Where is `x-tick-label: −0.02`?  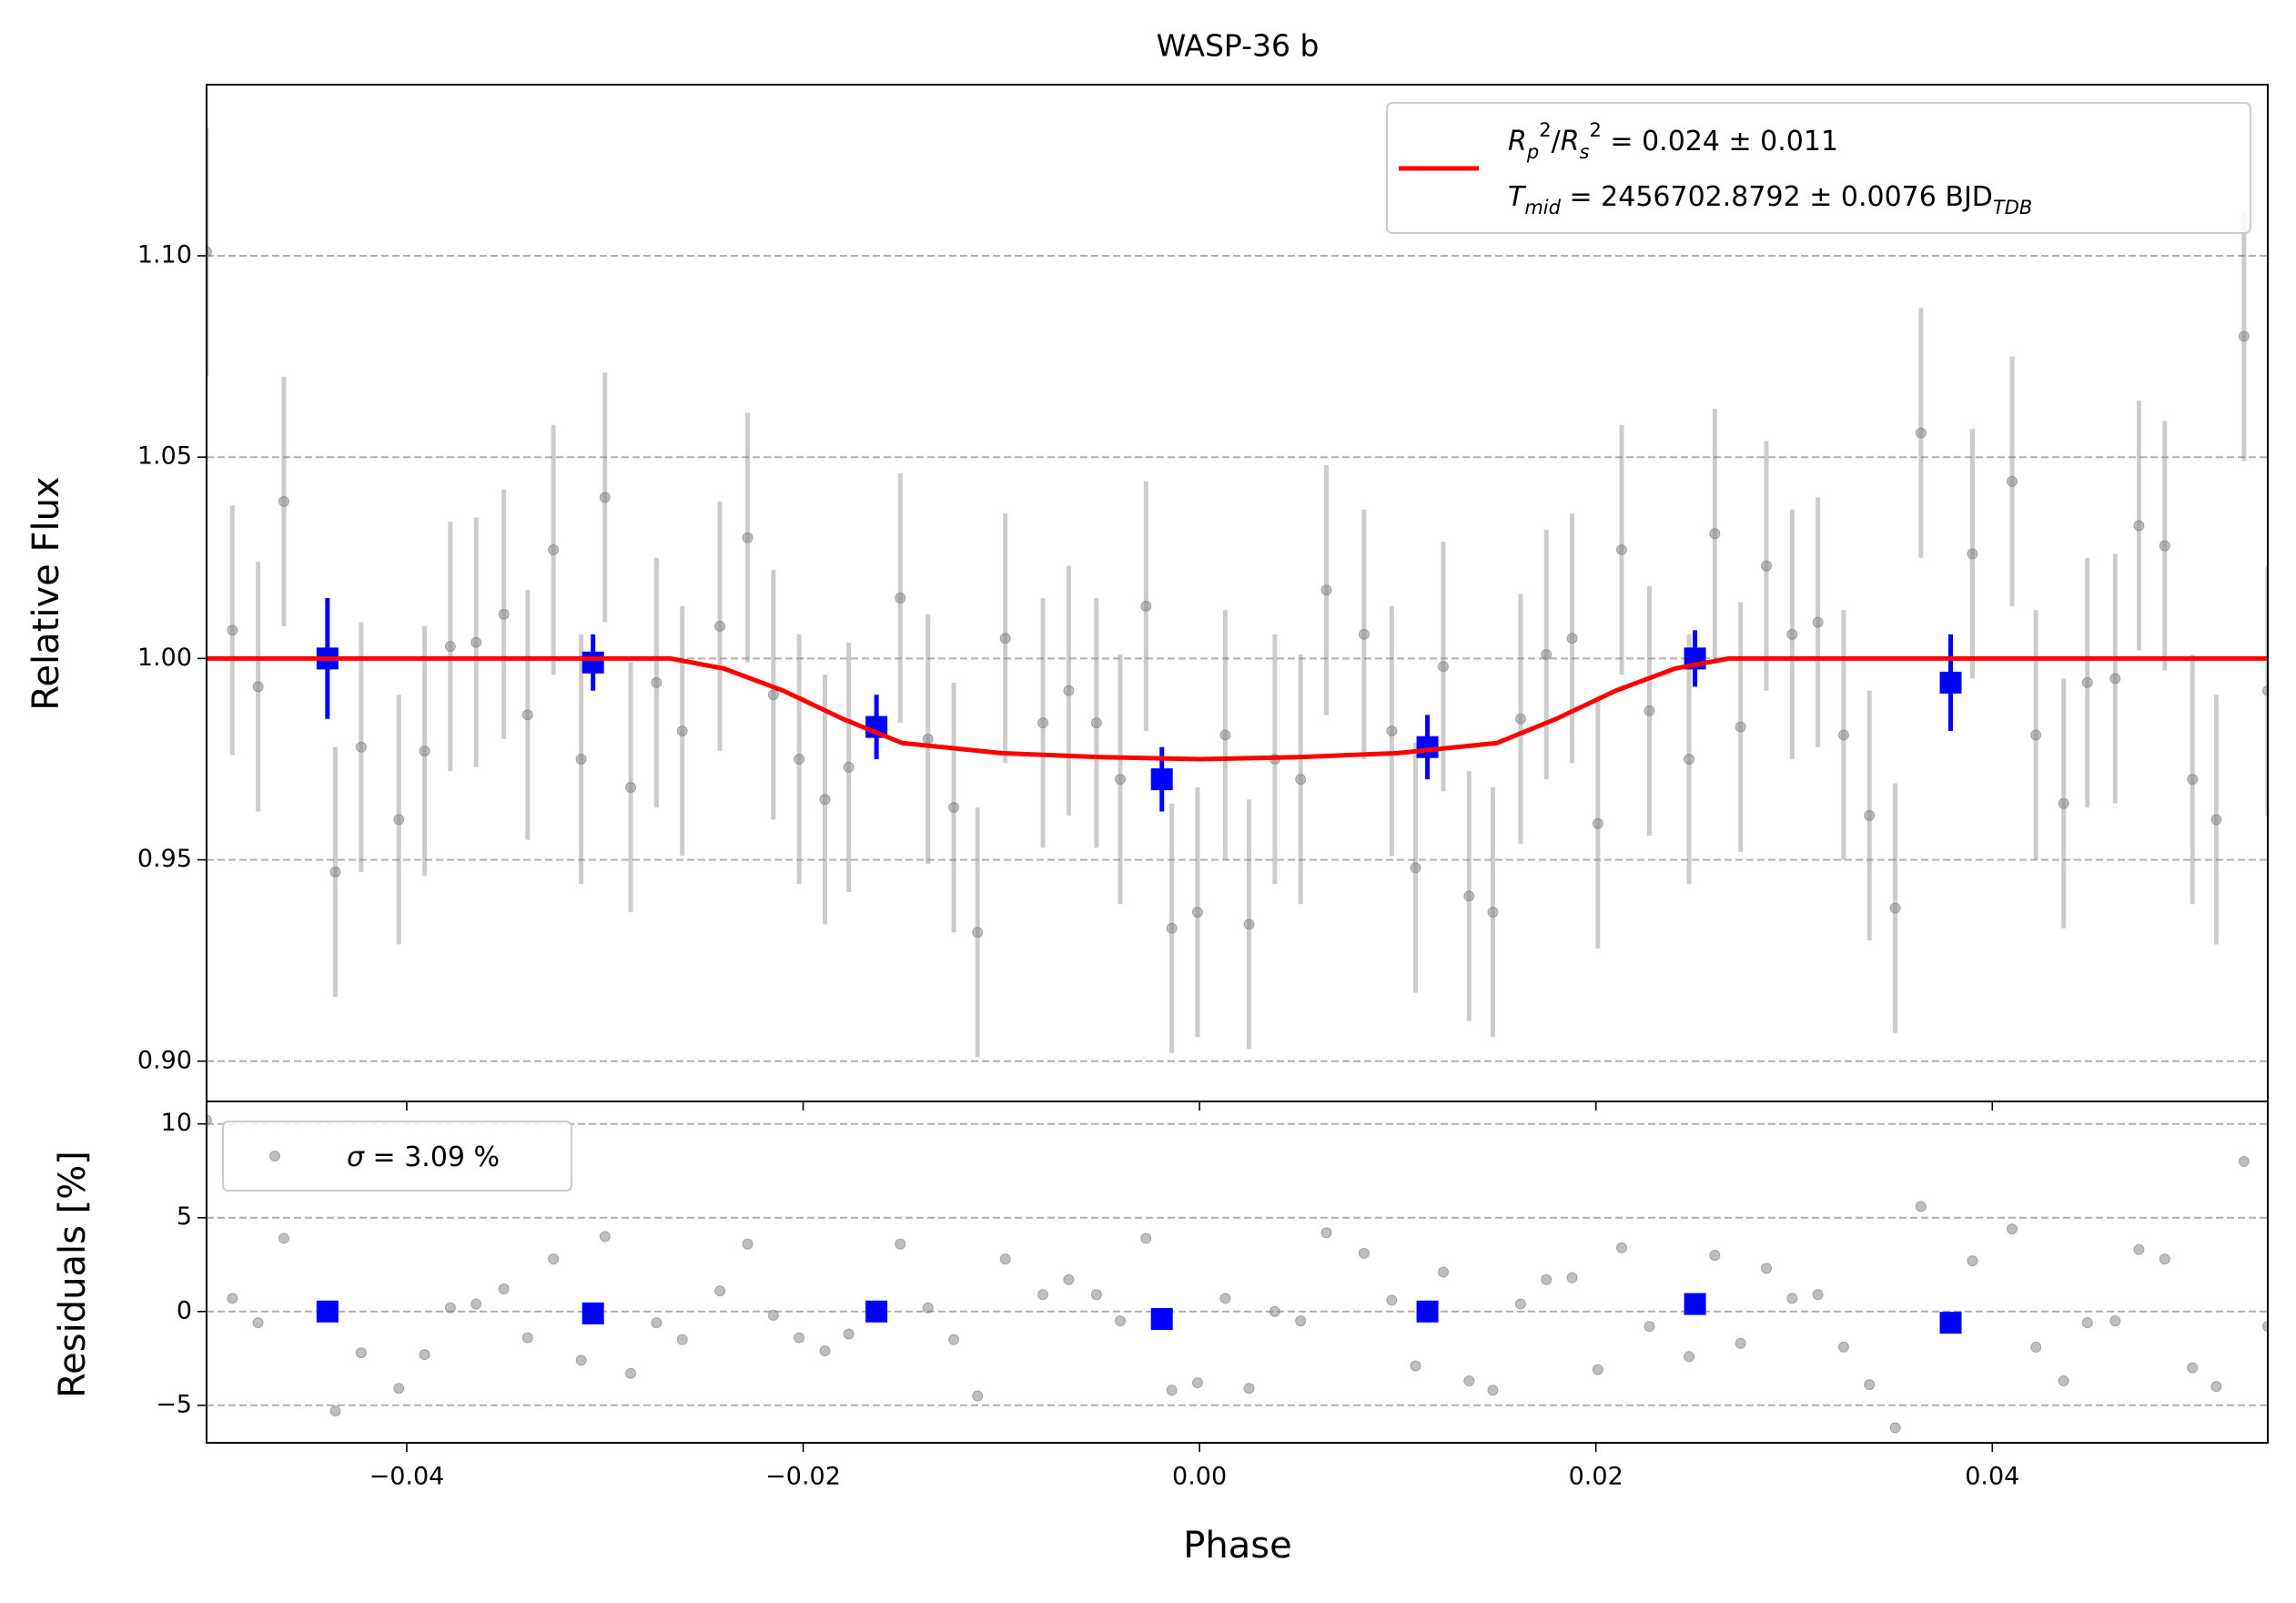 x-tick-label: −0.02 is located at coordinates (803, 1477).